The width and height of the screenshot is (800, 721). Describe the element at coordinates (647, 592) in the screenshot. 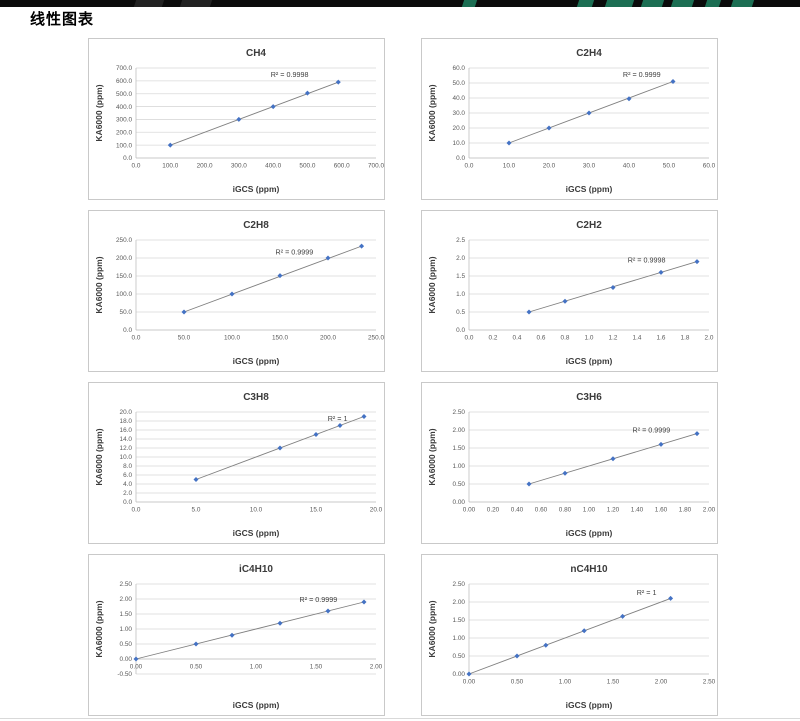

I see `r2-label: R² = 1` at that location.